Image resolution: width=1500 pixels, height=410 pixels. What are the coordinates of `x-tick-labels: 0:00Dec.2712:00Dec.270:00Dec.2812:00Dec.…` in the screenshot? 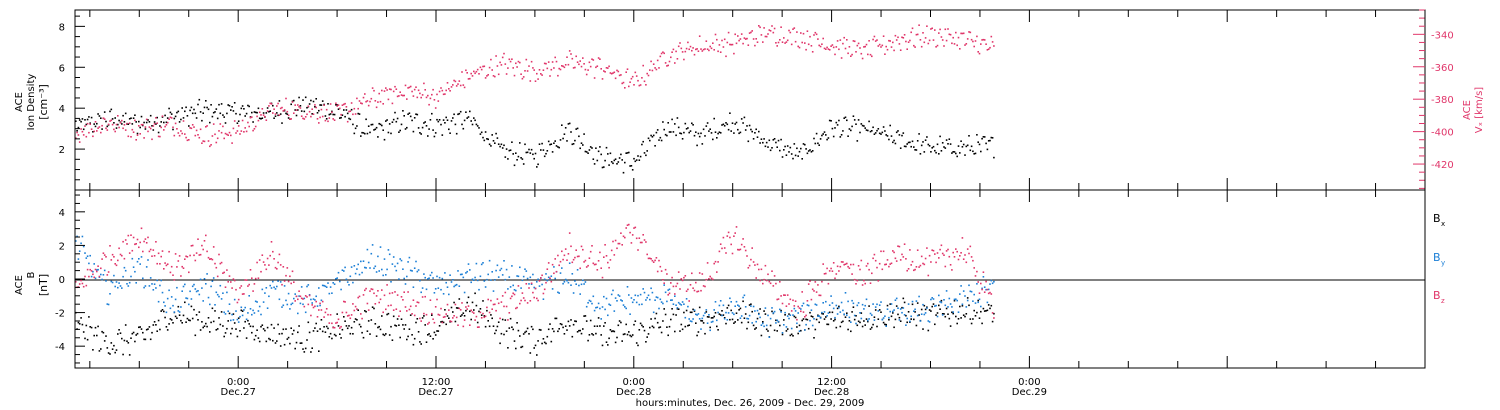 It's located at (634, 387).